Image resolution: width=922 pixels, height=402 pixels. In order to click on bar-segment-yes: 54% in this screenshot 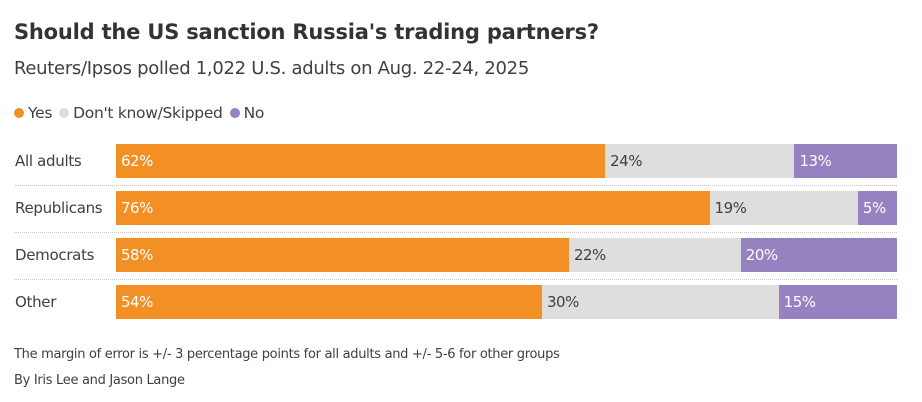, I will do `click(329, 302)`.